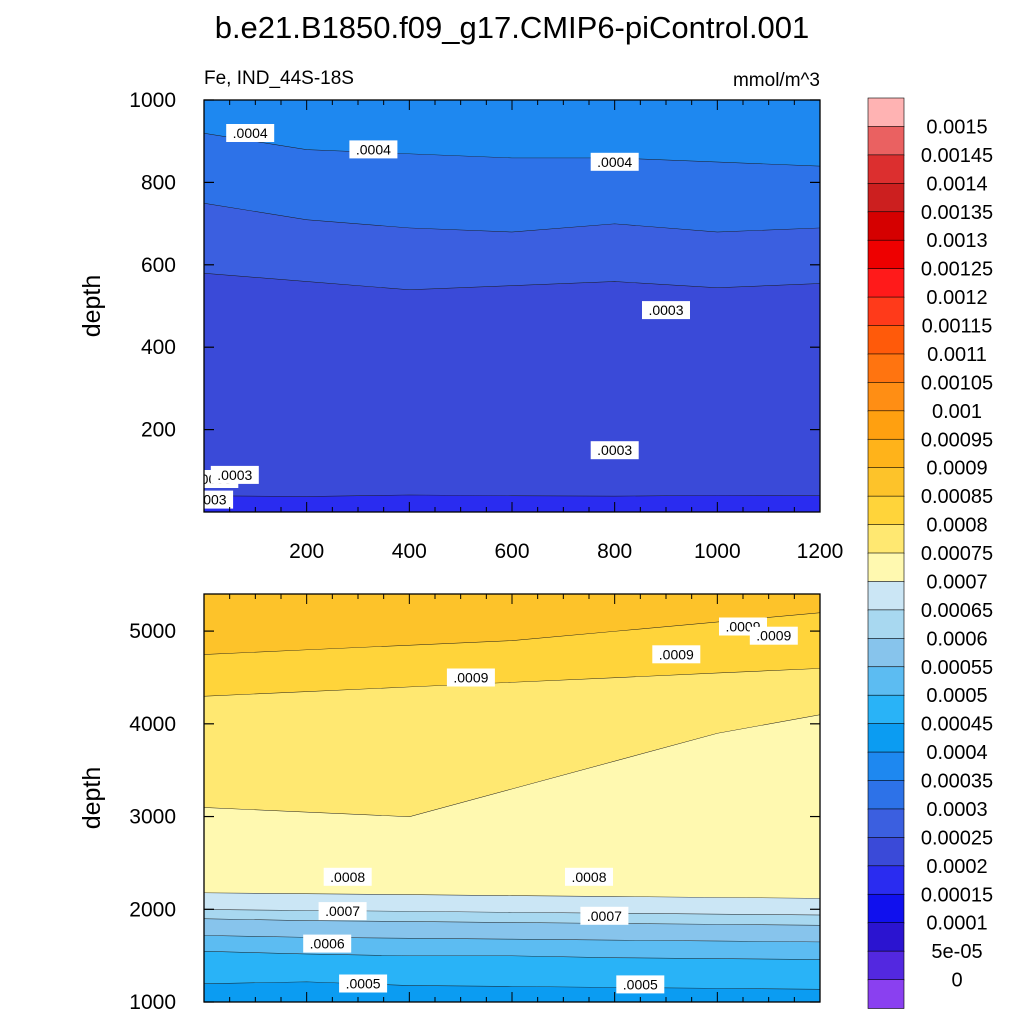 This screenshot has height=1024, width=1024. Describe the element at coordinates (957, 270) in the screenshot. I see `colorbar-label: 0.00125` at that location.